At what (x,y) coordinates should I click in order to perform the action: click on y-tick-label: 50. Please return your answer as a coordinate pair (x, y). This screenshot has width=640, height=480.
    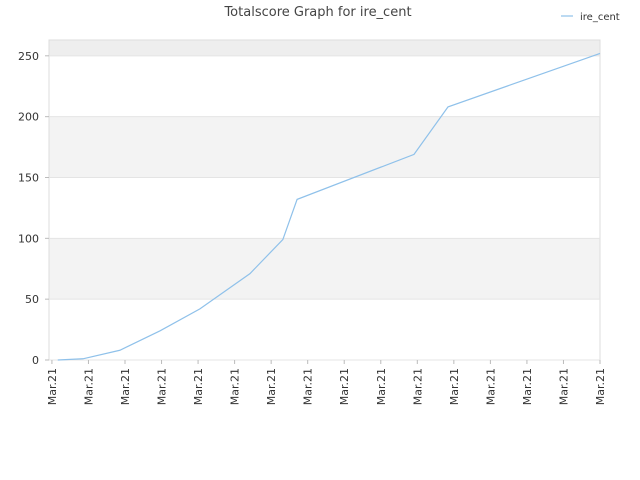
    Looking at the image, I should click on (32, 299).